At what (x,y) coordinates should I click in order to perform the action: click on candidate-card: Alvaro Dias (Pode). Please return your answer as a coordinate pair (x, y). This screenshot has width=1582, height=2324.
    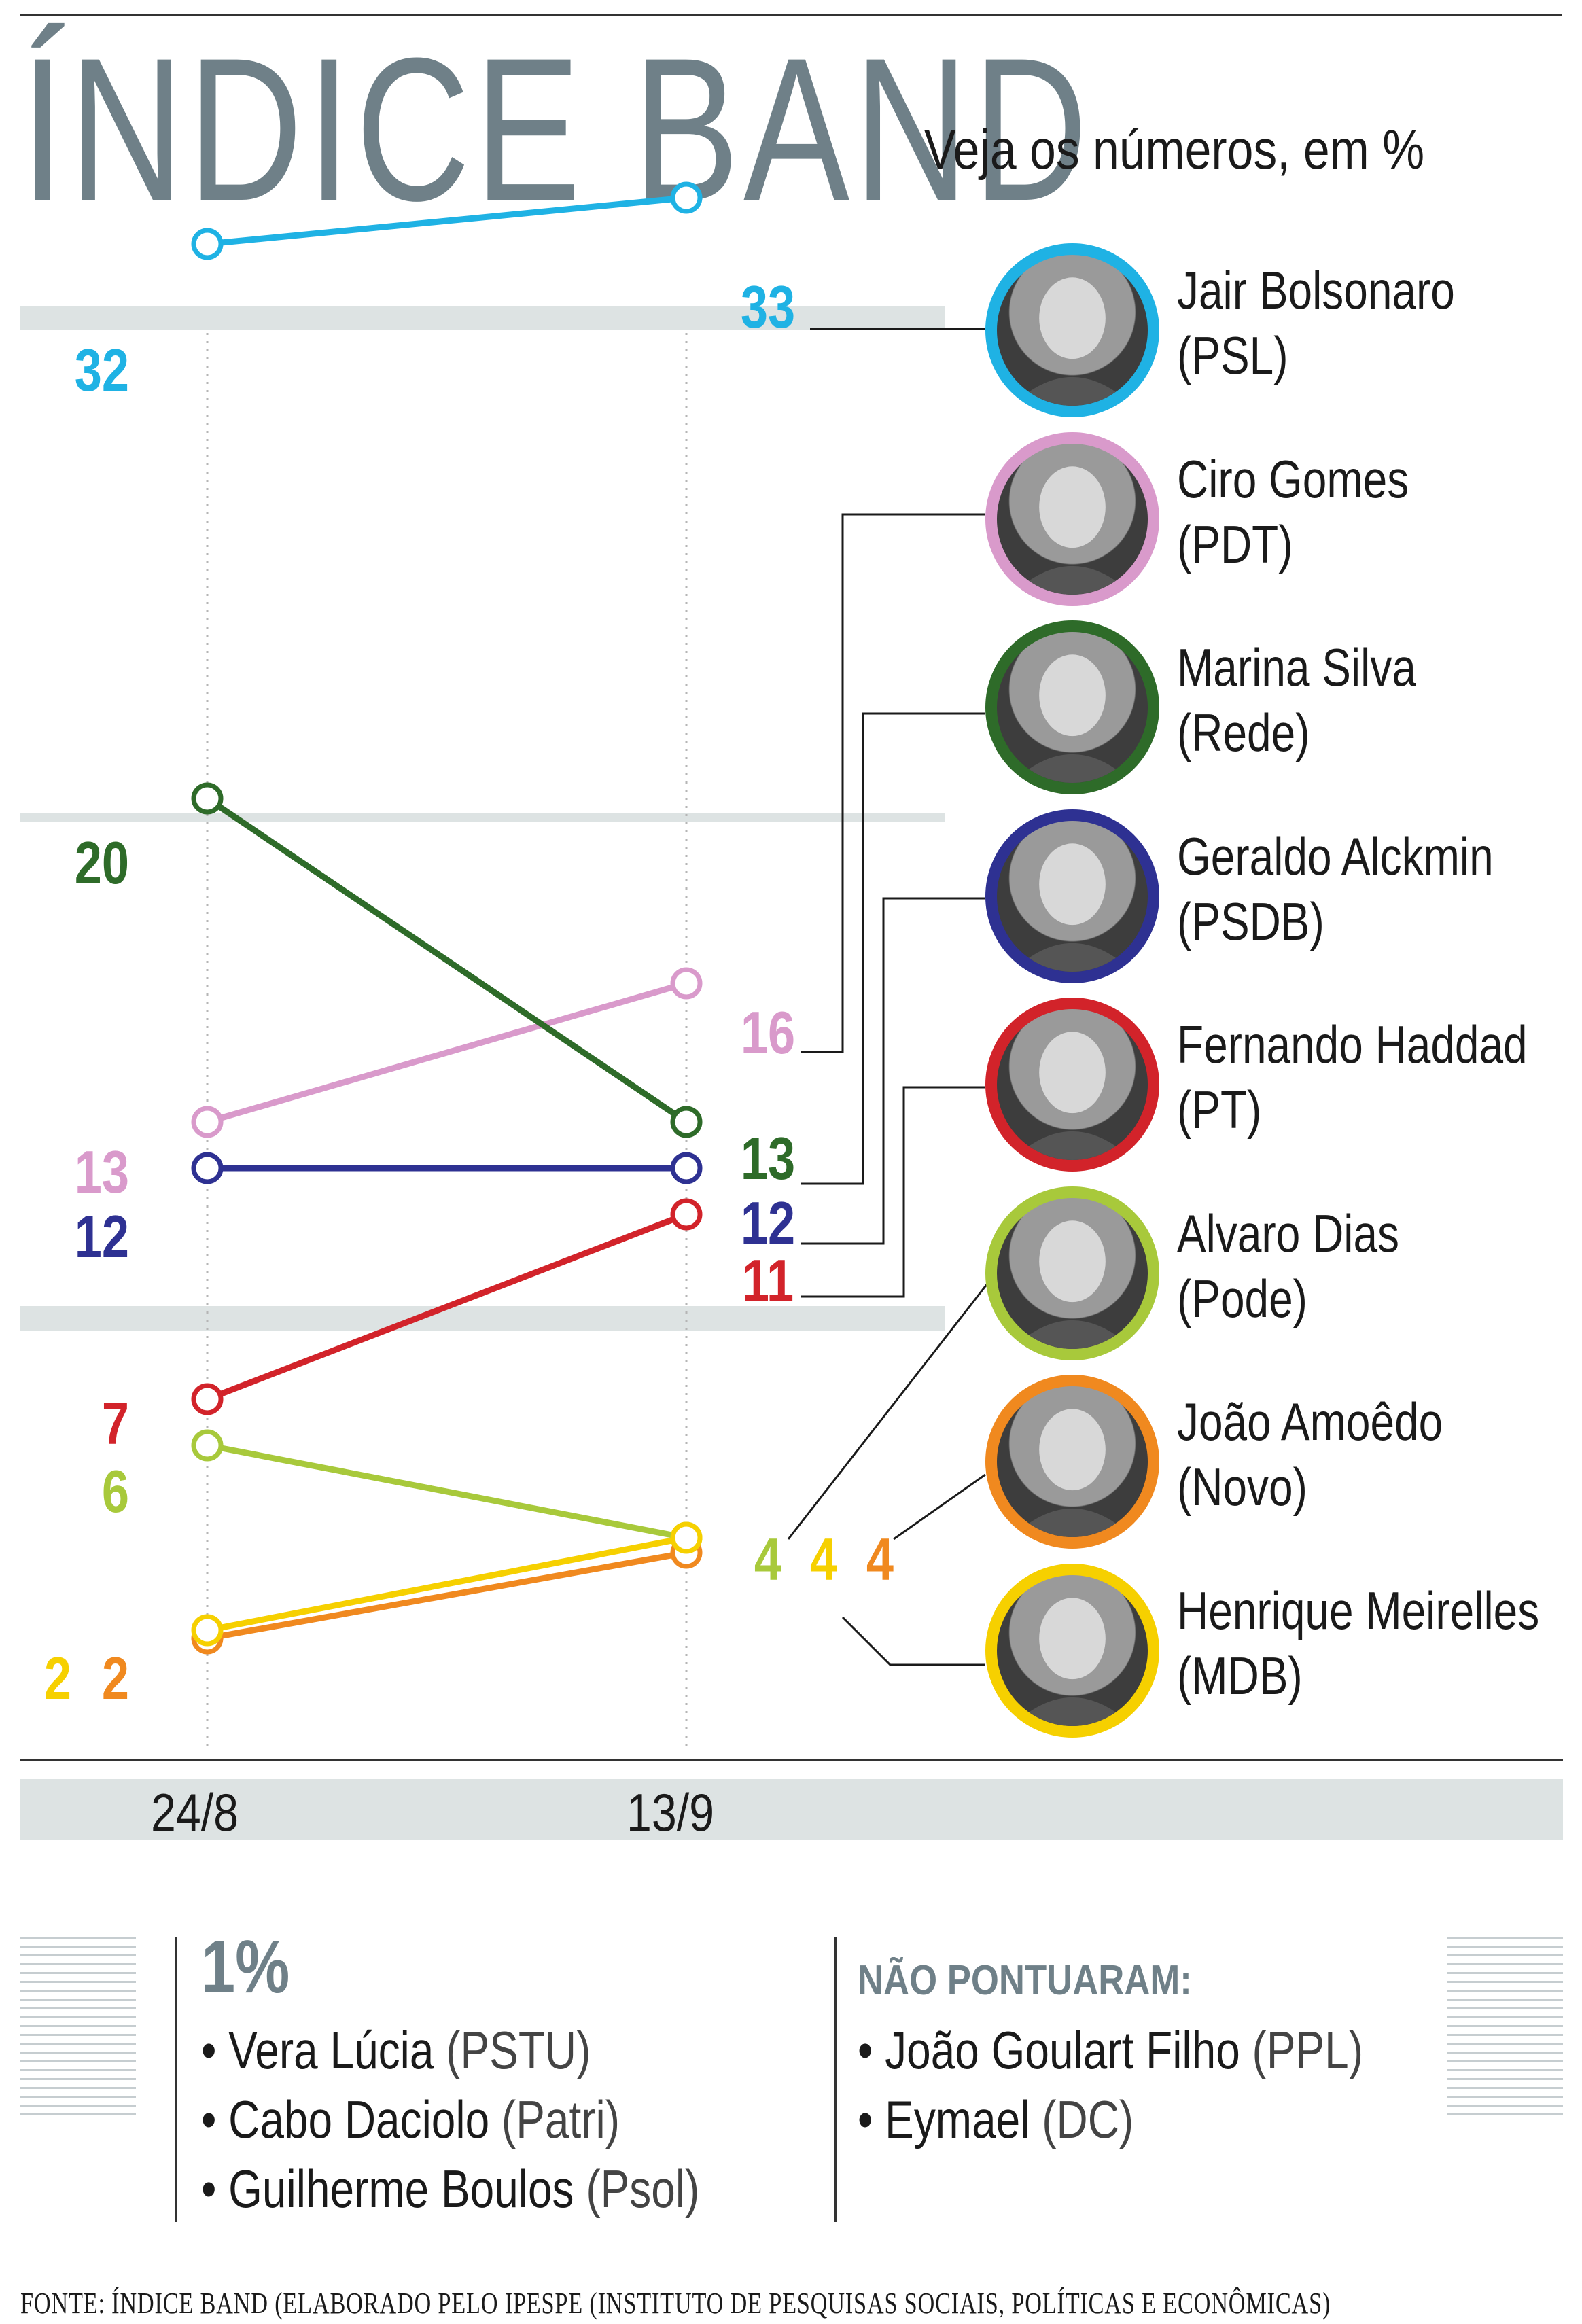
    Looking at the image, I should click on (1277, 1273).